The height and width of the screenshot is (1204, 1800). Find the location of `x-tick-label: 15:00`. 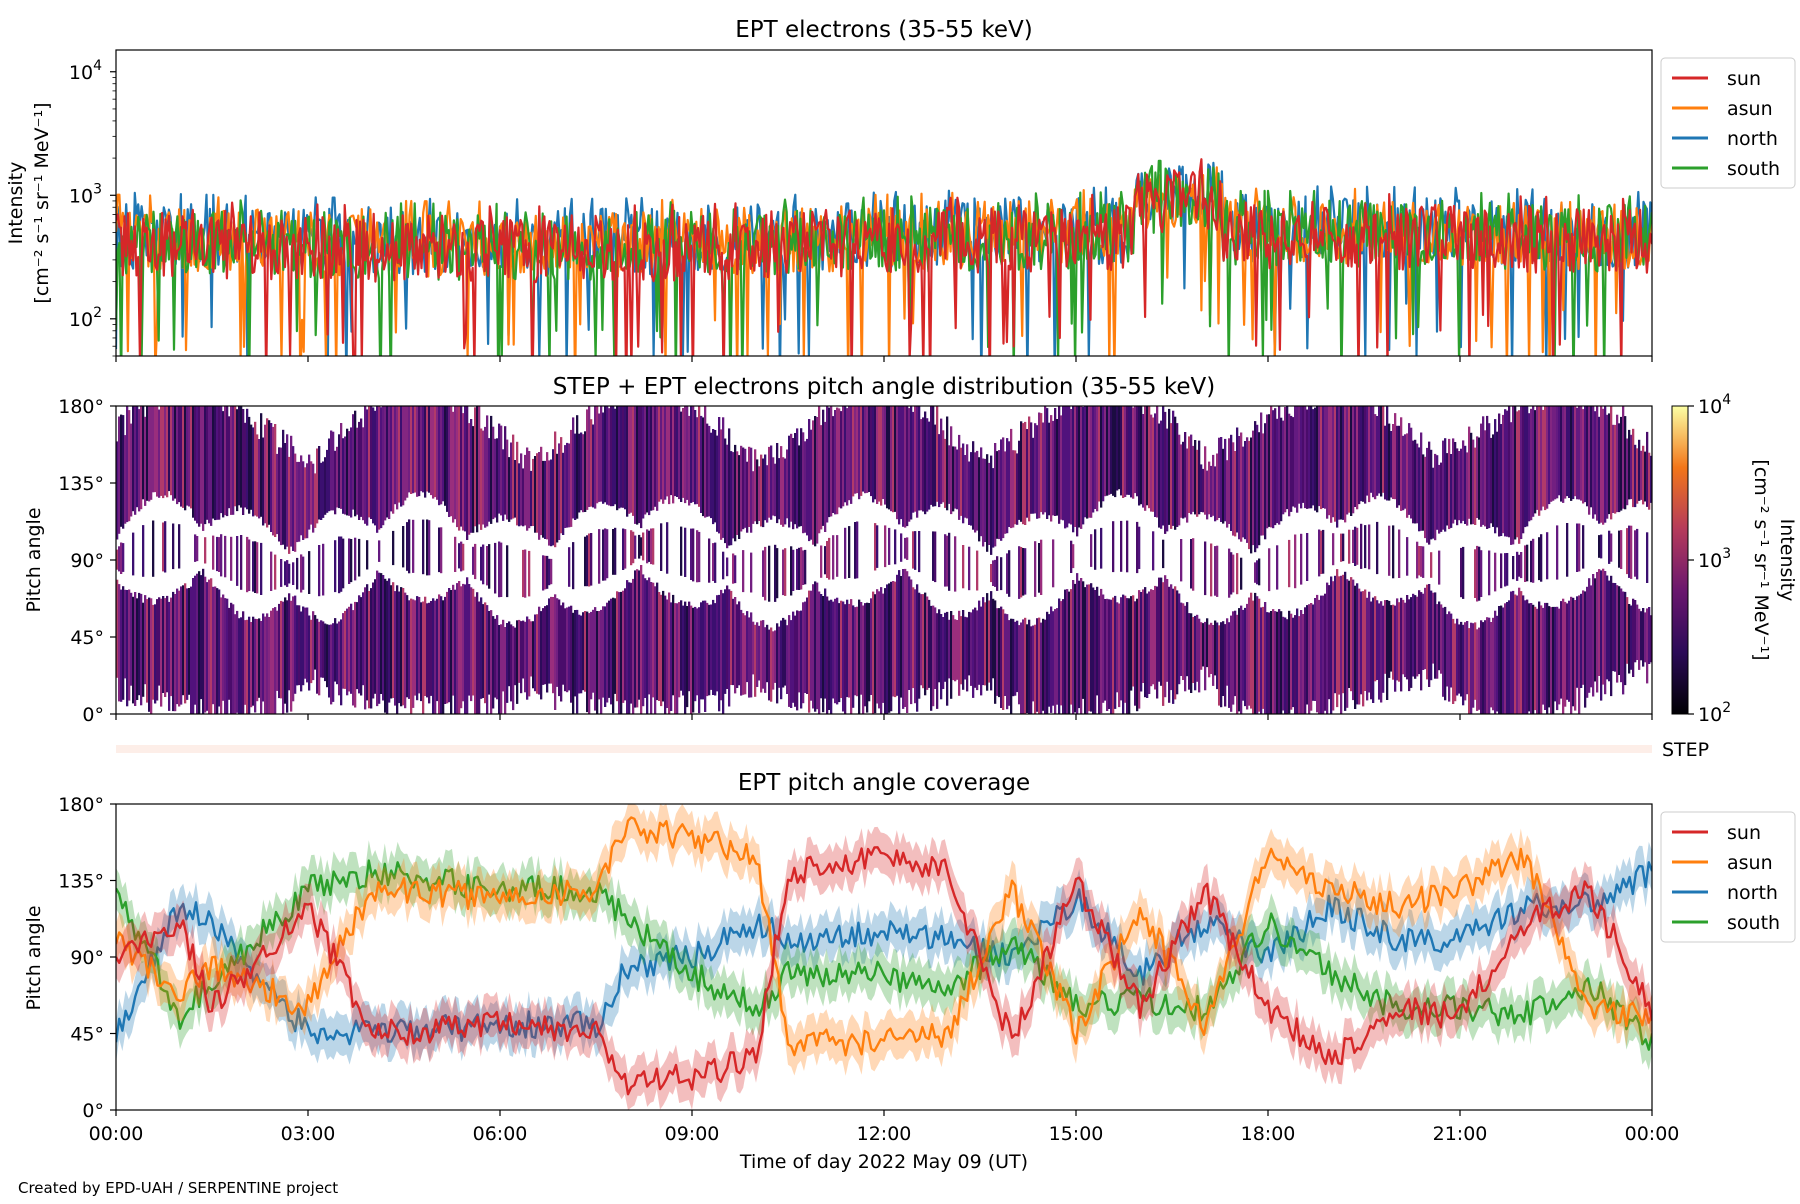

x-tick-label: 15:00 is located at coordinates (1076, 1134).